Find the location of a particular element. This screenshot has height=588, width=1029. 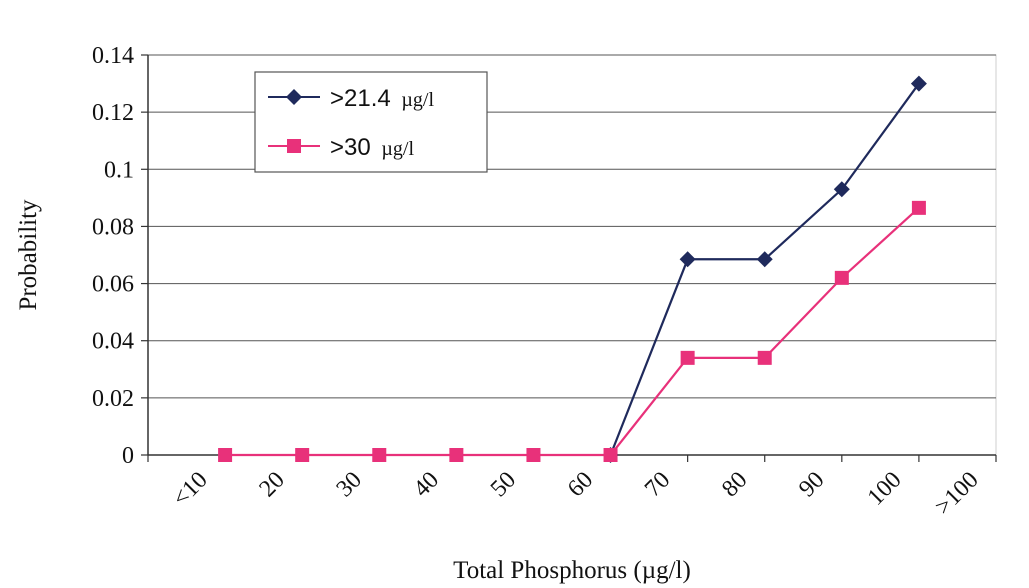

x-tick-label: 100 is located at coordinates (885, 489).